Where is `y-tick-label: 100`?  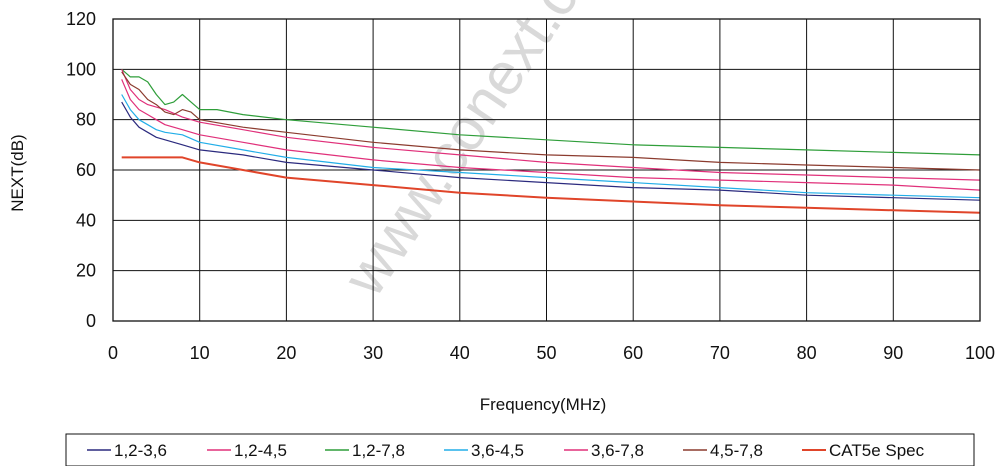 y-tick-label: 100 is located at coordinates (81, 69).